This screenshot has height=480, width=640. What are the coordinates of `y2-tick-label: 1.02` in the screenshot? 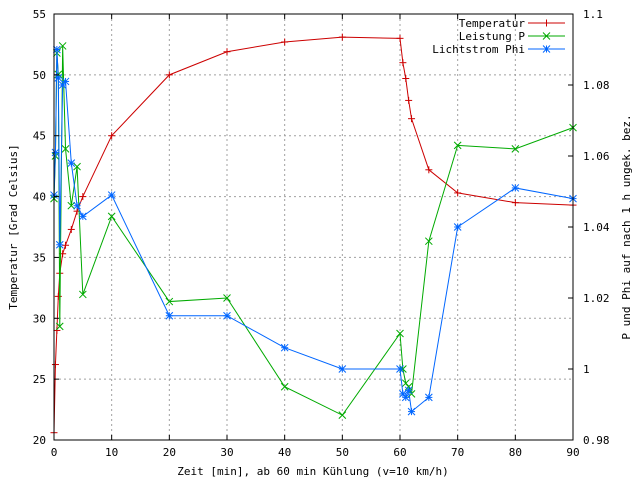 It's located at (596, 298).